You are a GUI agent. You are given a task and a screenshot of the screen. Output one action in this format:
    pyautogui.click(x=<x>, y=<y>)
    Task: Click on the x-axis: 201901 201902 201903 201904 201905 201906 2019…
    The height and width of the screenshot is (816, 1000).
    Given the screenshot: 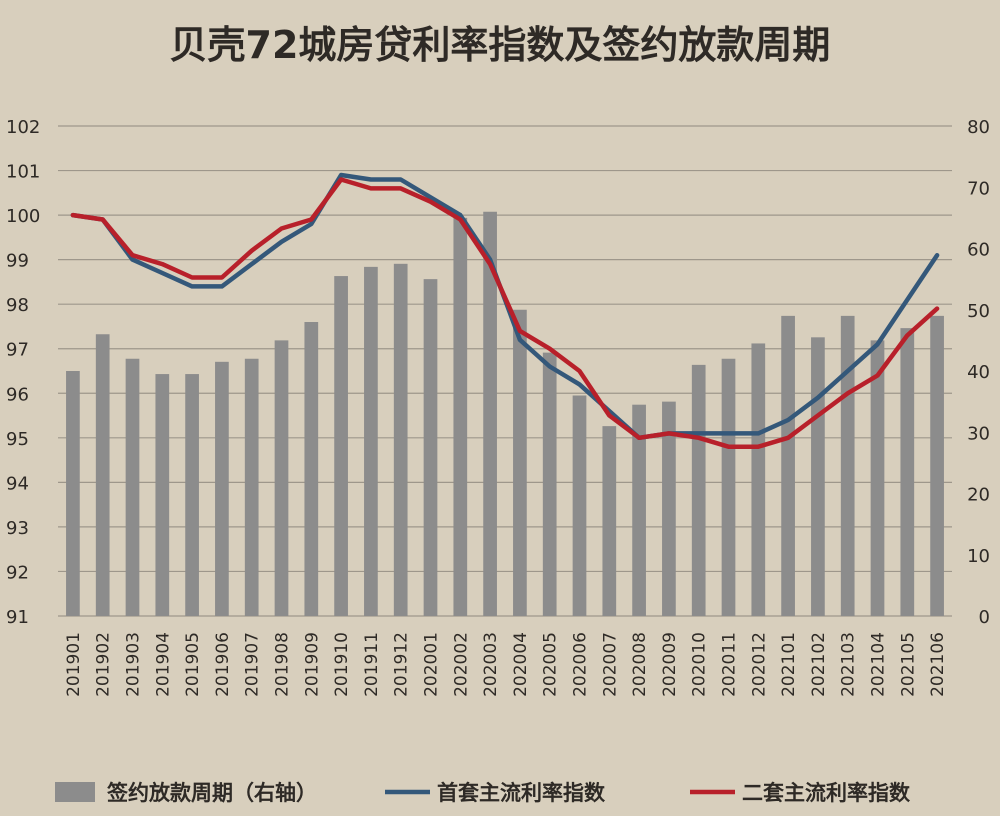 What is the action you would take?
    pyautogui.click(x=506, y=664)
    